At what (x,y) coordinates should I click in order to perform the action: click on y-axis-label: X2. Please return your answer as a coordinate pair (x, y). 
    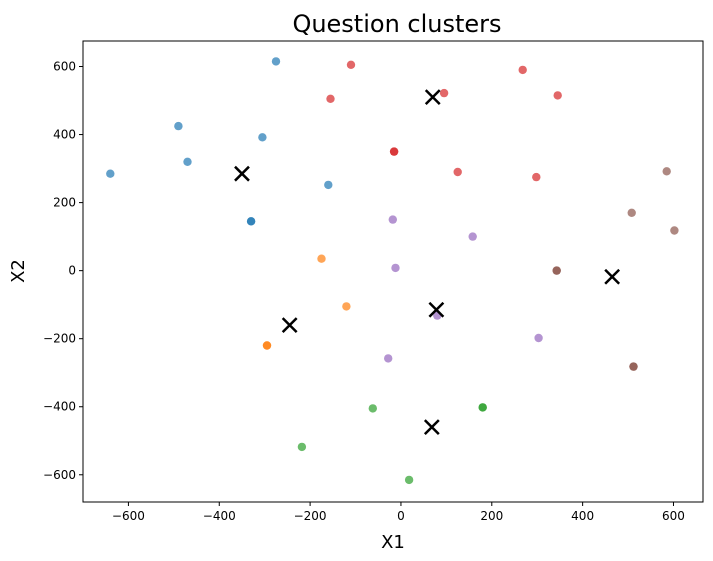
    Looking at the image, I should click on (18, 271).